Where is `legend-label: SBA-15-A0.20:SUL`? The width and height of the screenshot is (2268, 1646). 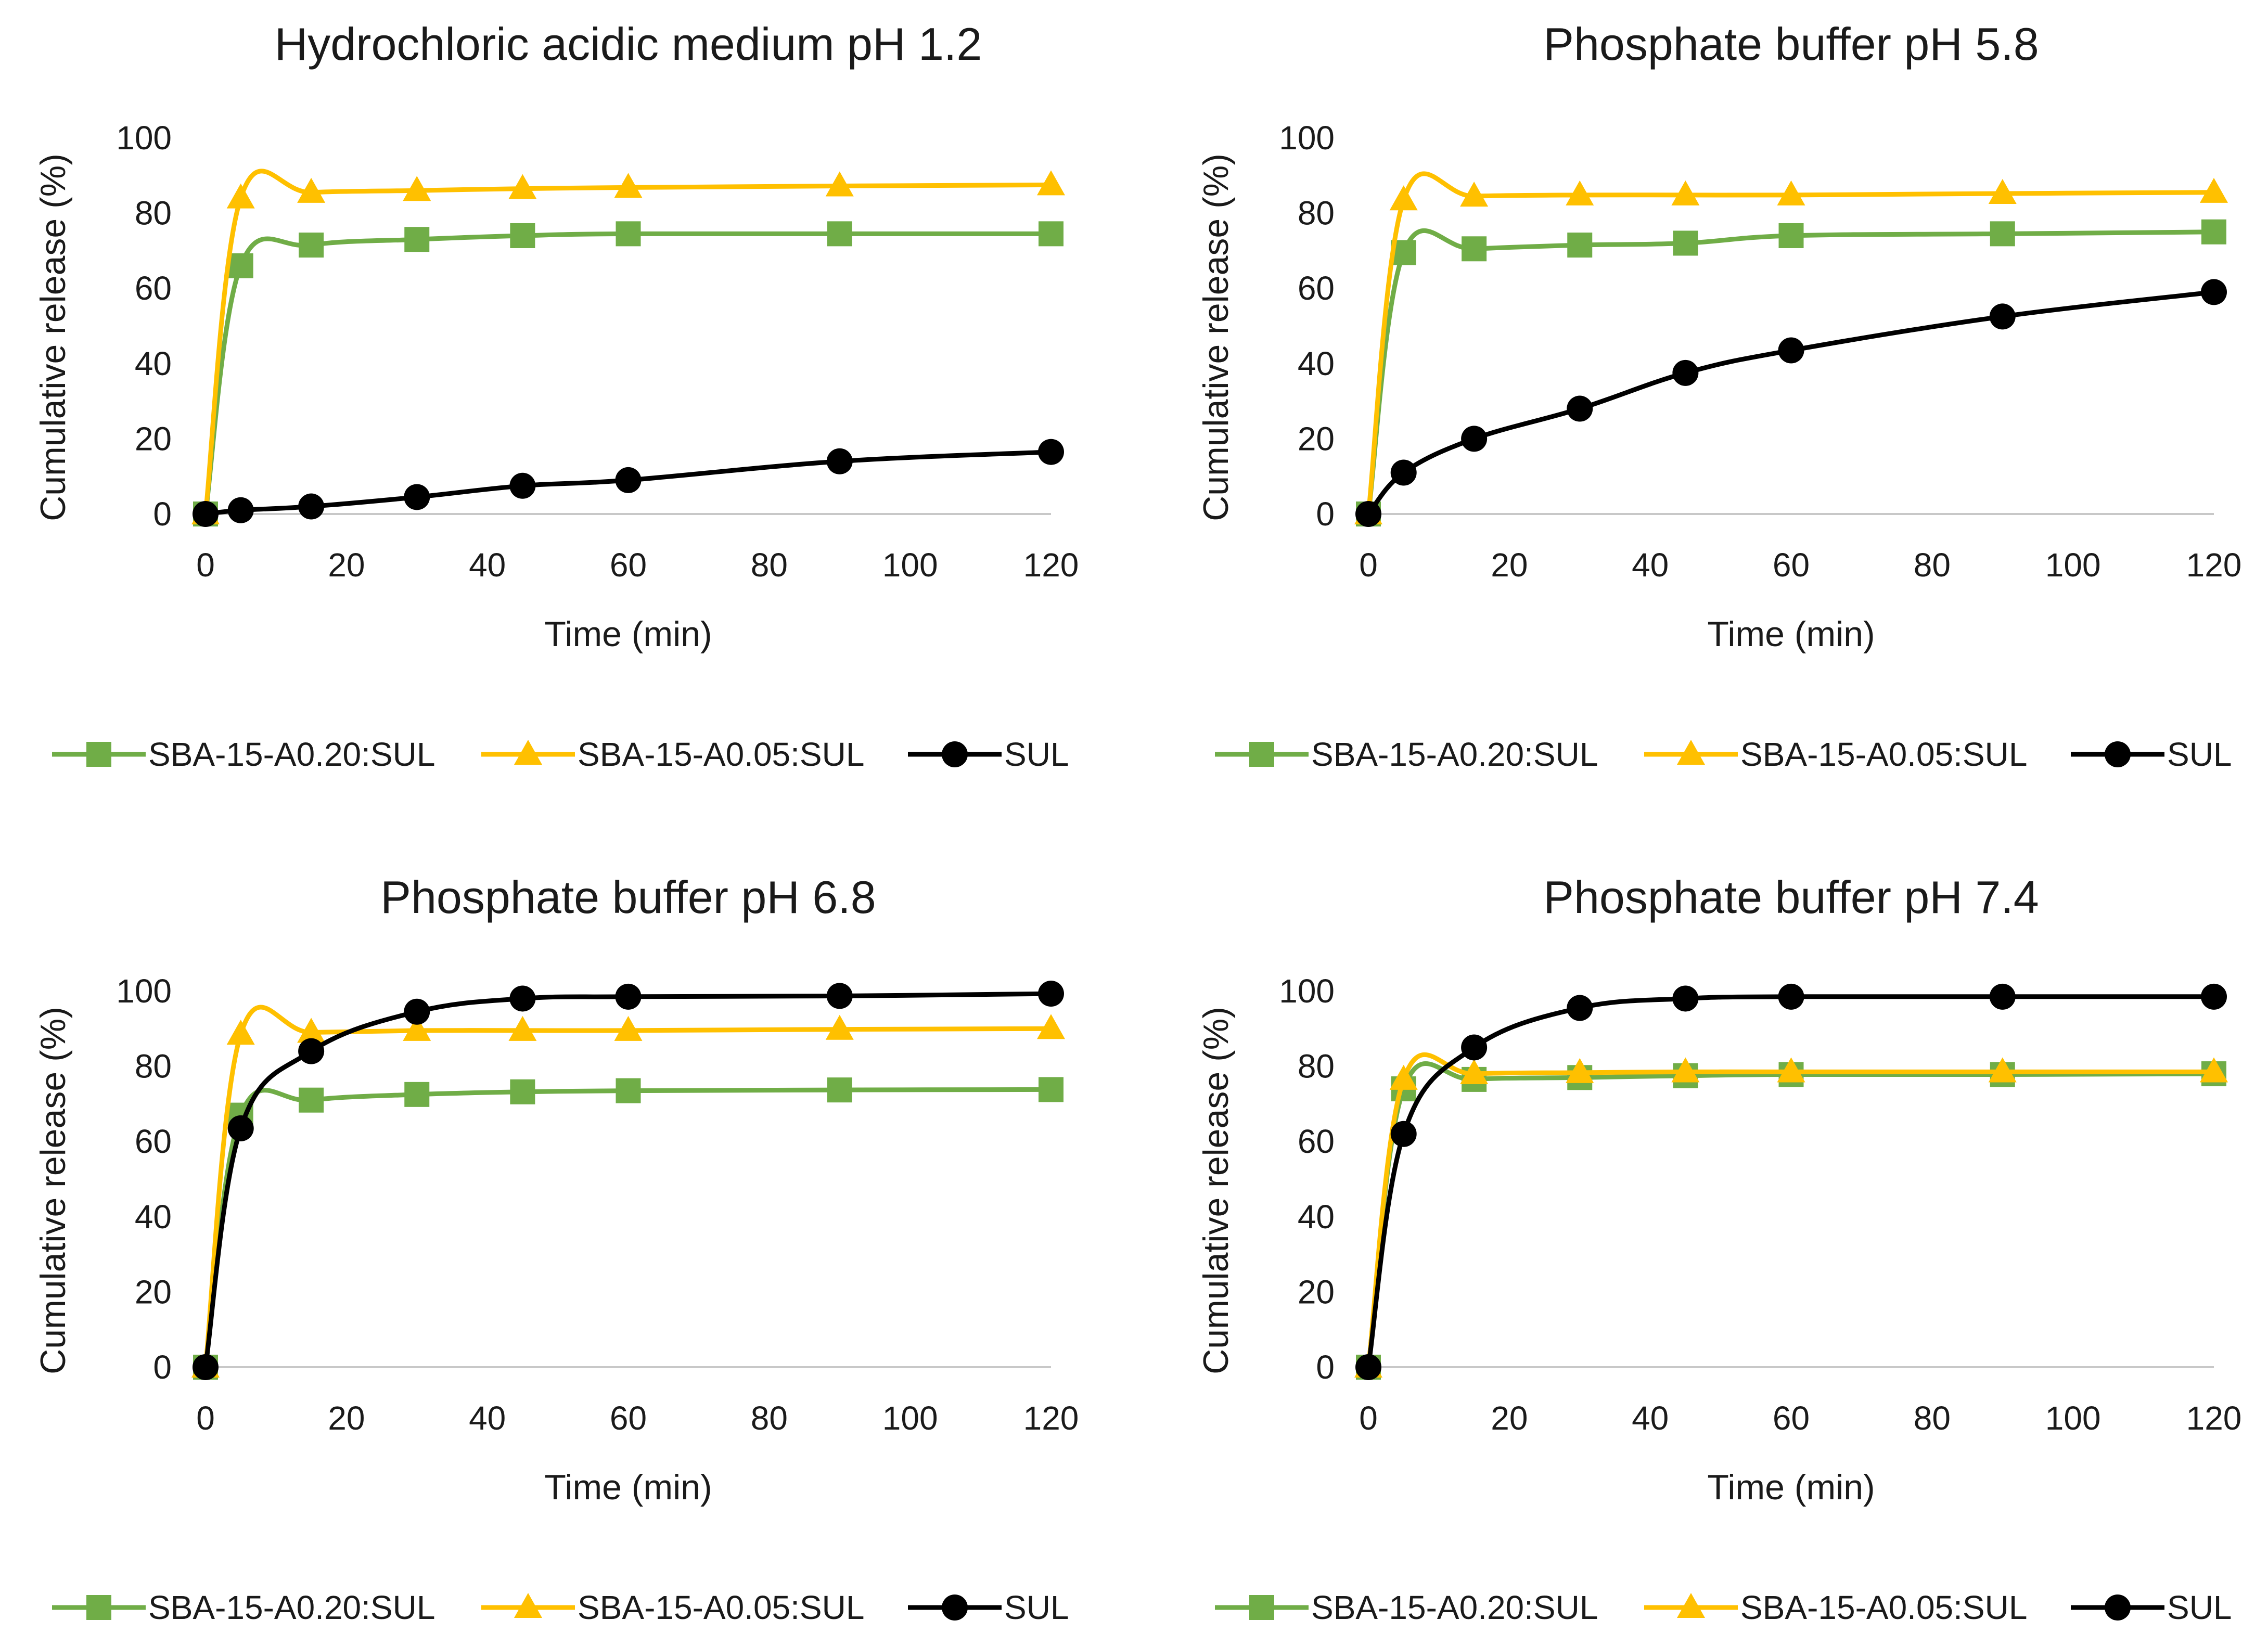 legend-label: SBA-15-A0.20:SUL is located at coordinates (1454, 754).